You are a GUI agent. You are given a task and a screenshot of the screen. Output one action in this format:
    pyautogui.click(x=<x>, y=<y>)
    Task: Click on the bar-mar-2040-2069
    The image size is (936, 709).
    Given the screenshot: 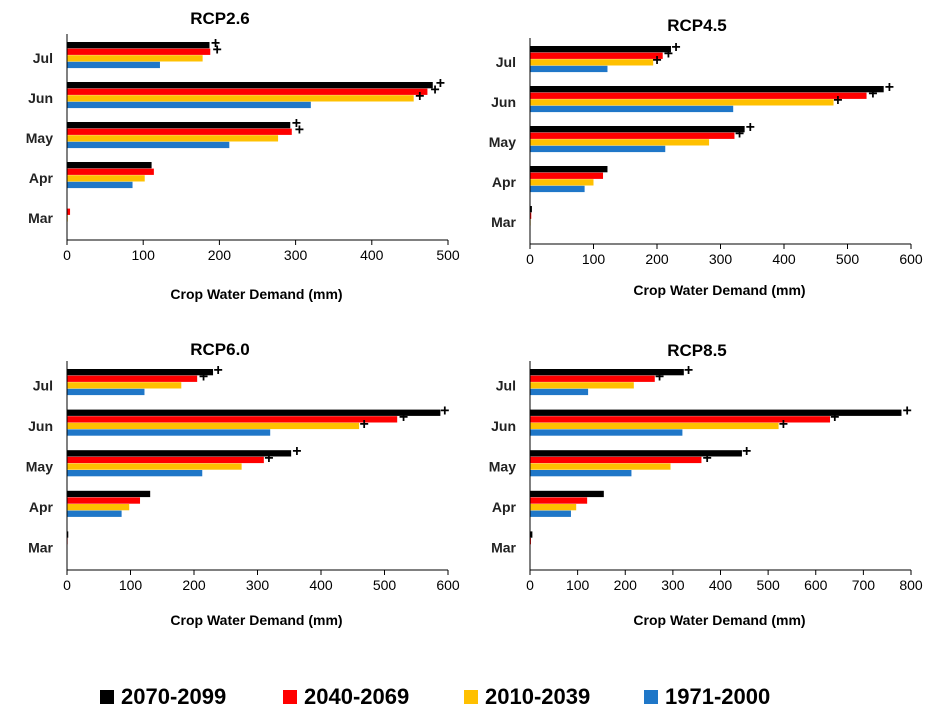 What is the action you would take?
    pyautogui.click(x=69, y=211)
    